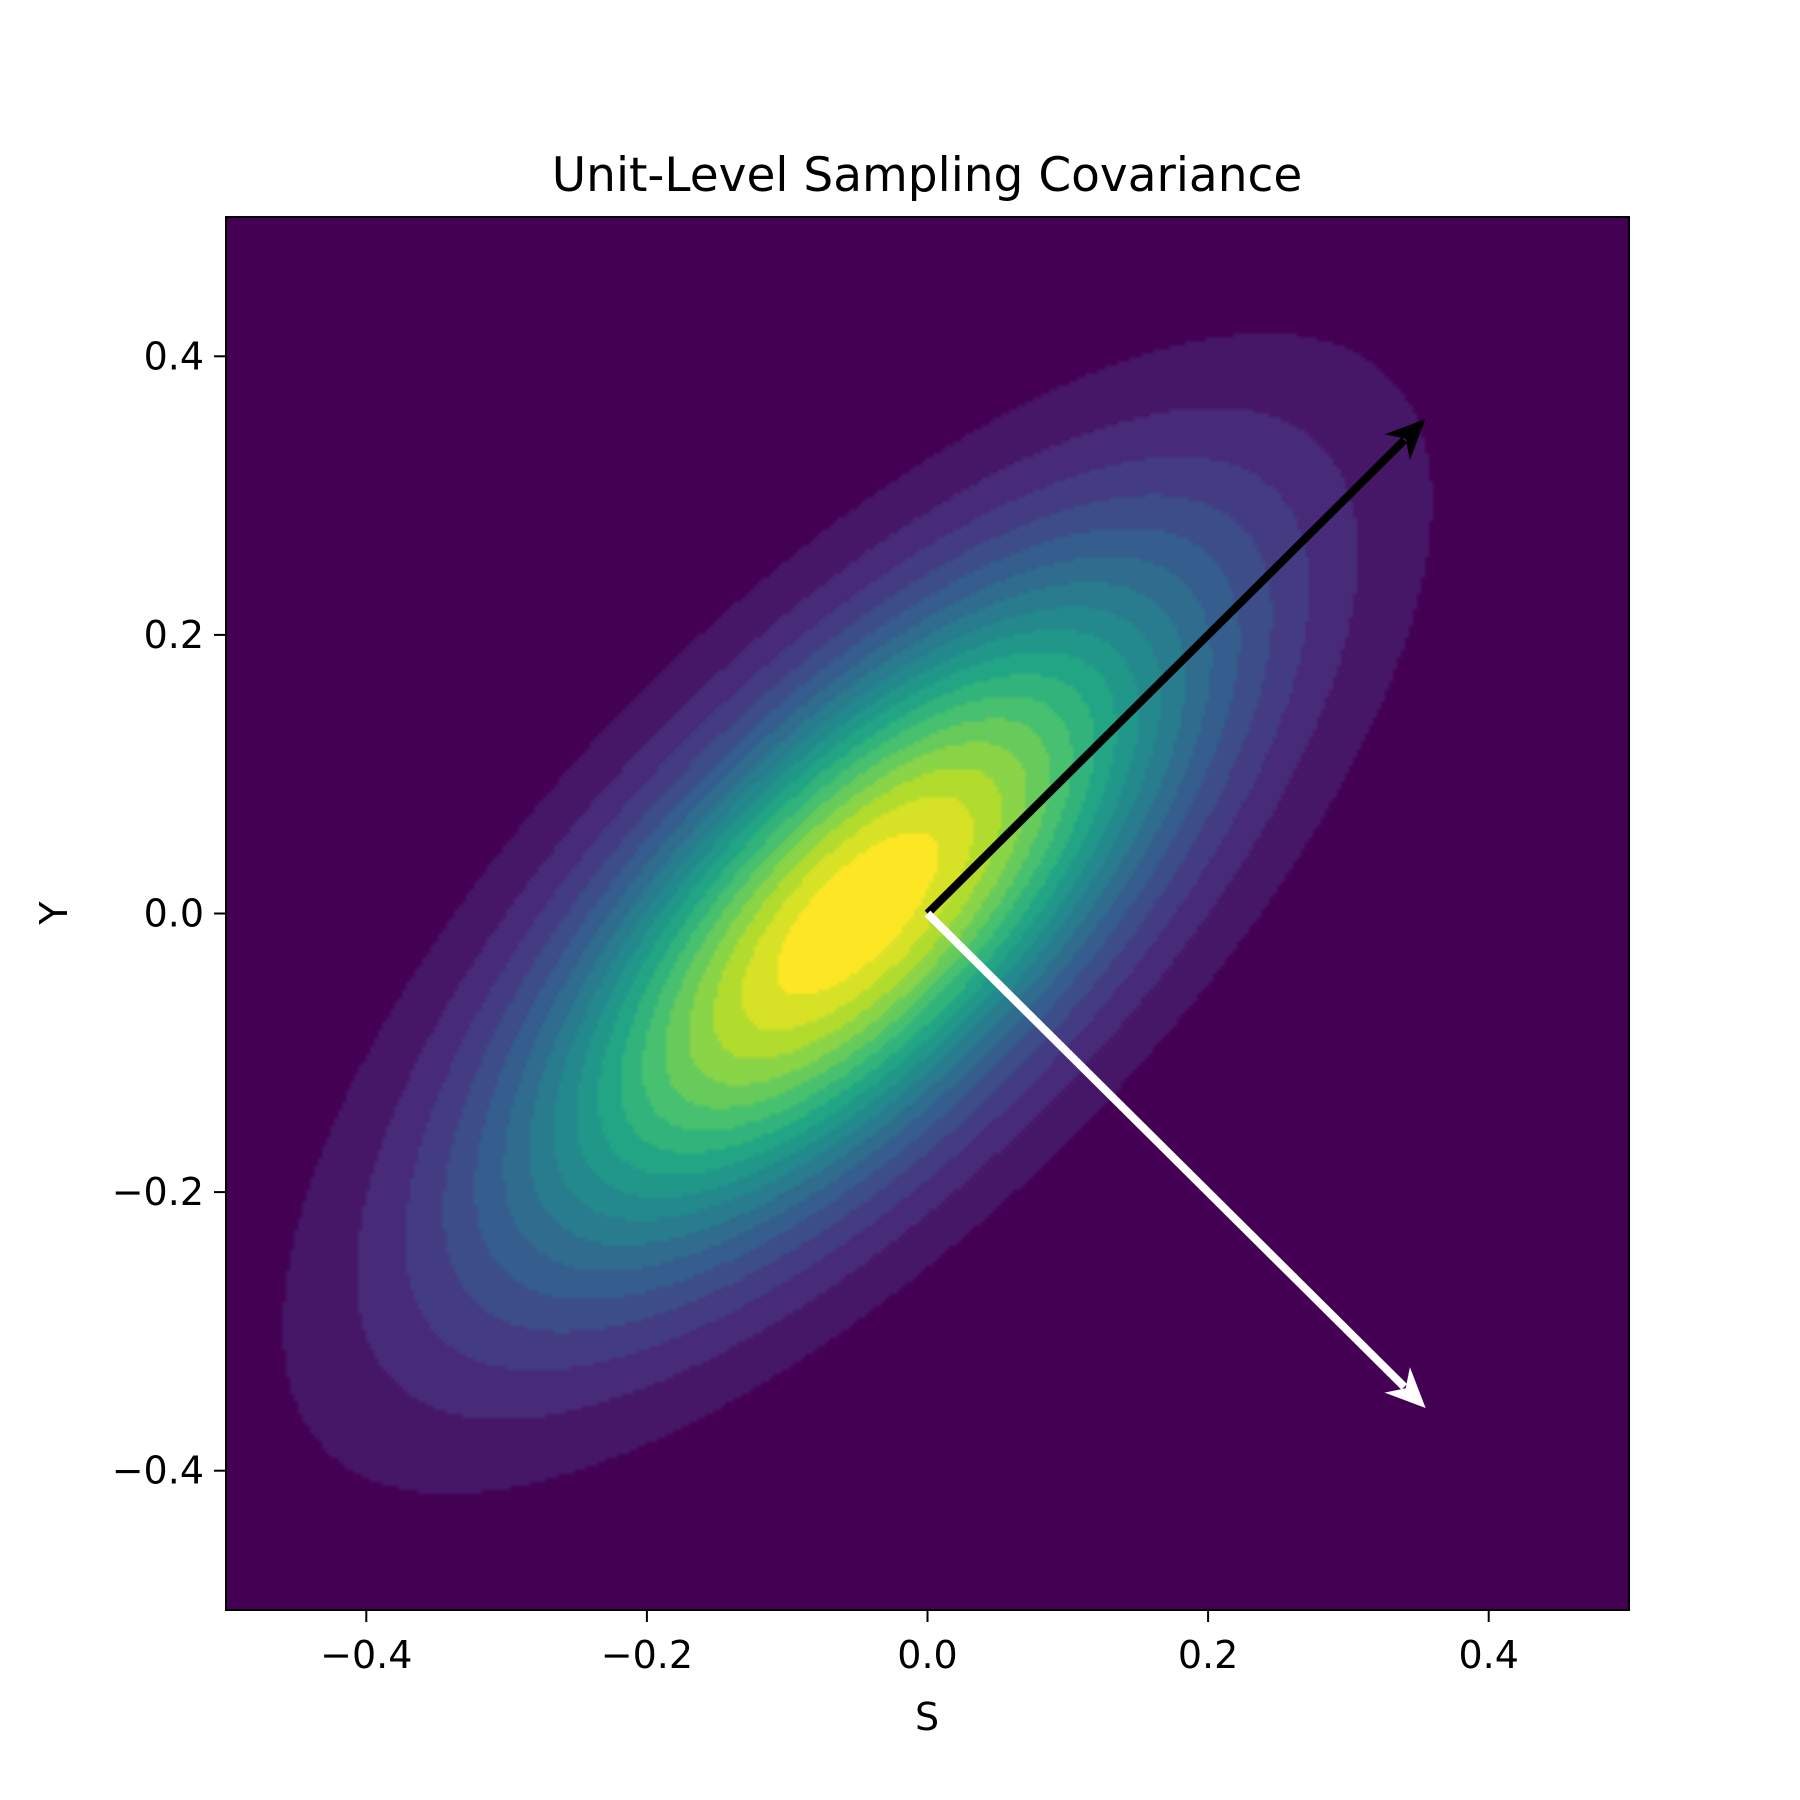  What do you see at coordinates (927, 1655) in the screenshot?
I see `x-tick-label: 0.0` at bounding box center [927, 1655].